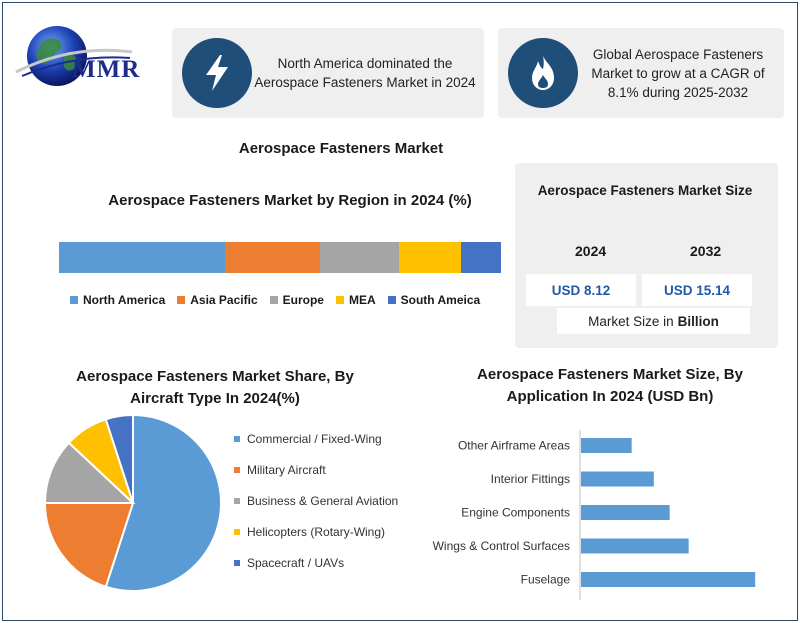 Image resolution: width=800 pixels, height=623 pixels. Describe the element at coordinates (124, 300) in the screenshot. I see `legend-label: North America` at that location.